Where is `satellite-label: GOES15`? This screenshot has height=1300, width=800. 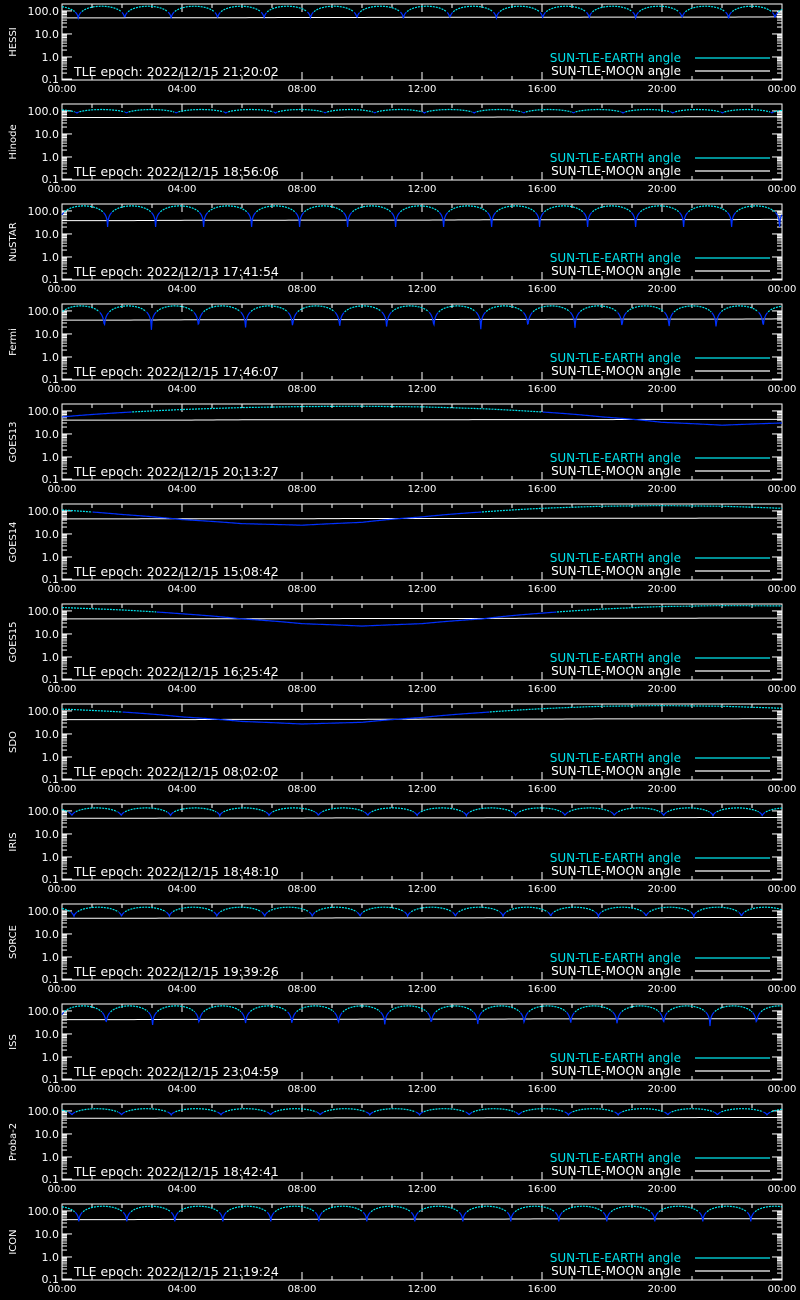 satellite-label: GOES15 is located at coordinates (13, 641).